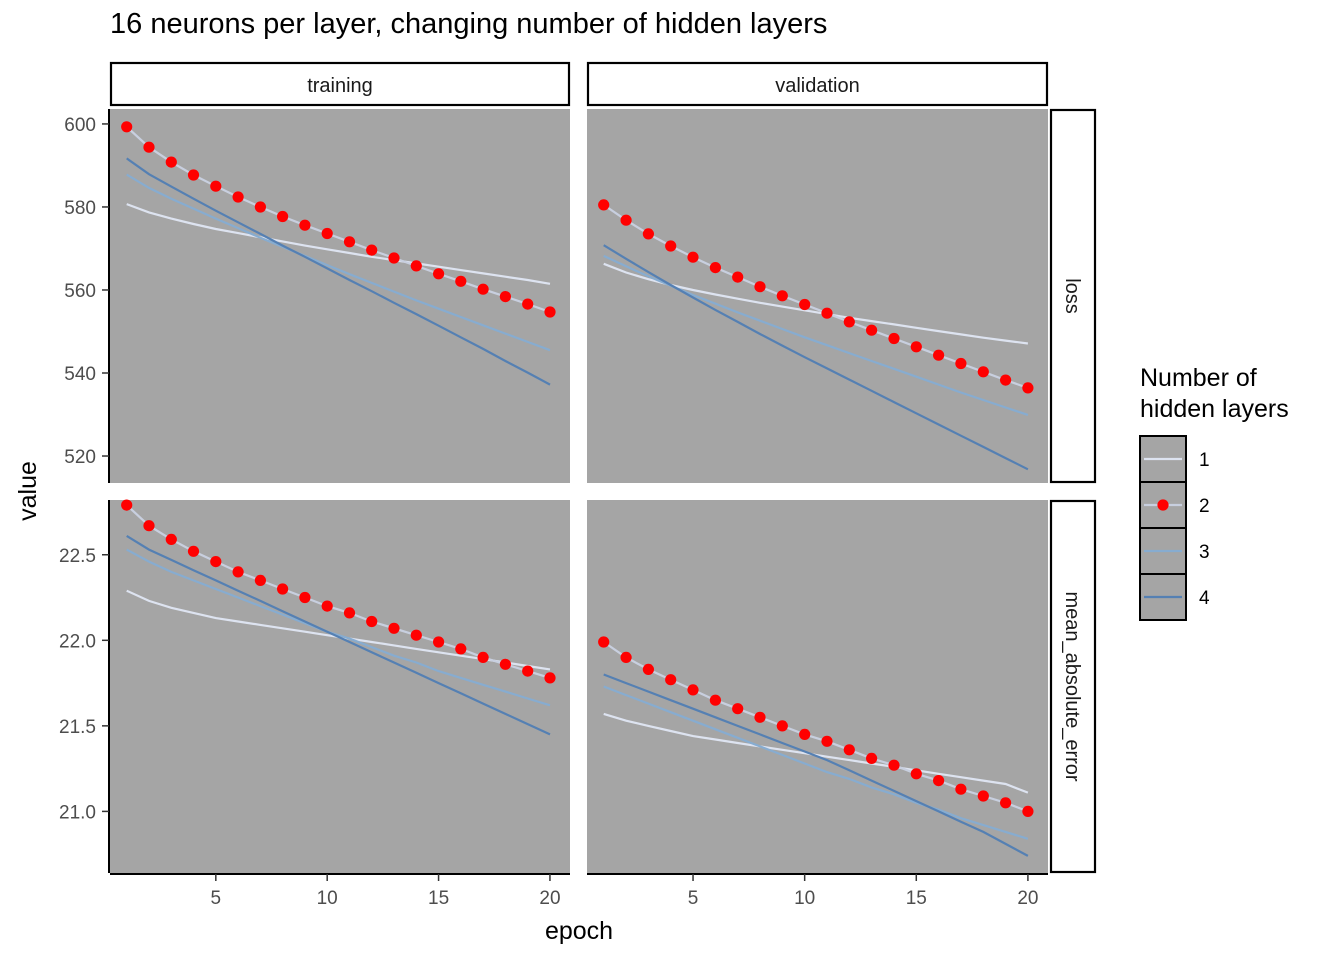 The width and height of the screenshot is (1344, 960). I want to click on series-line-4-validation-mean_absolute_error, so click(816, 765).